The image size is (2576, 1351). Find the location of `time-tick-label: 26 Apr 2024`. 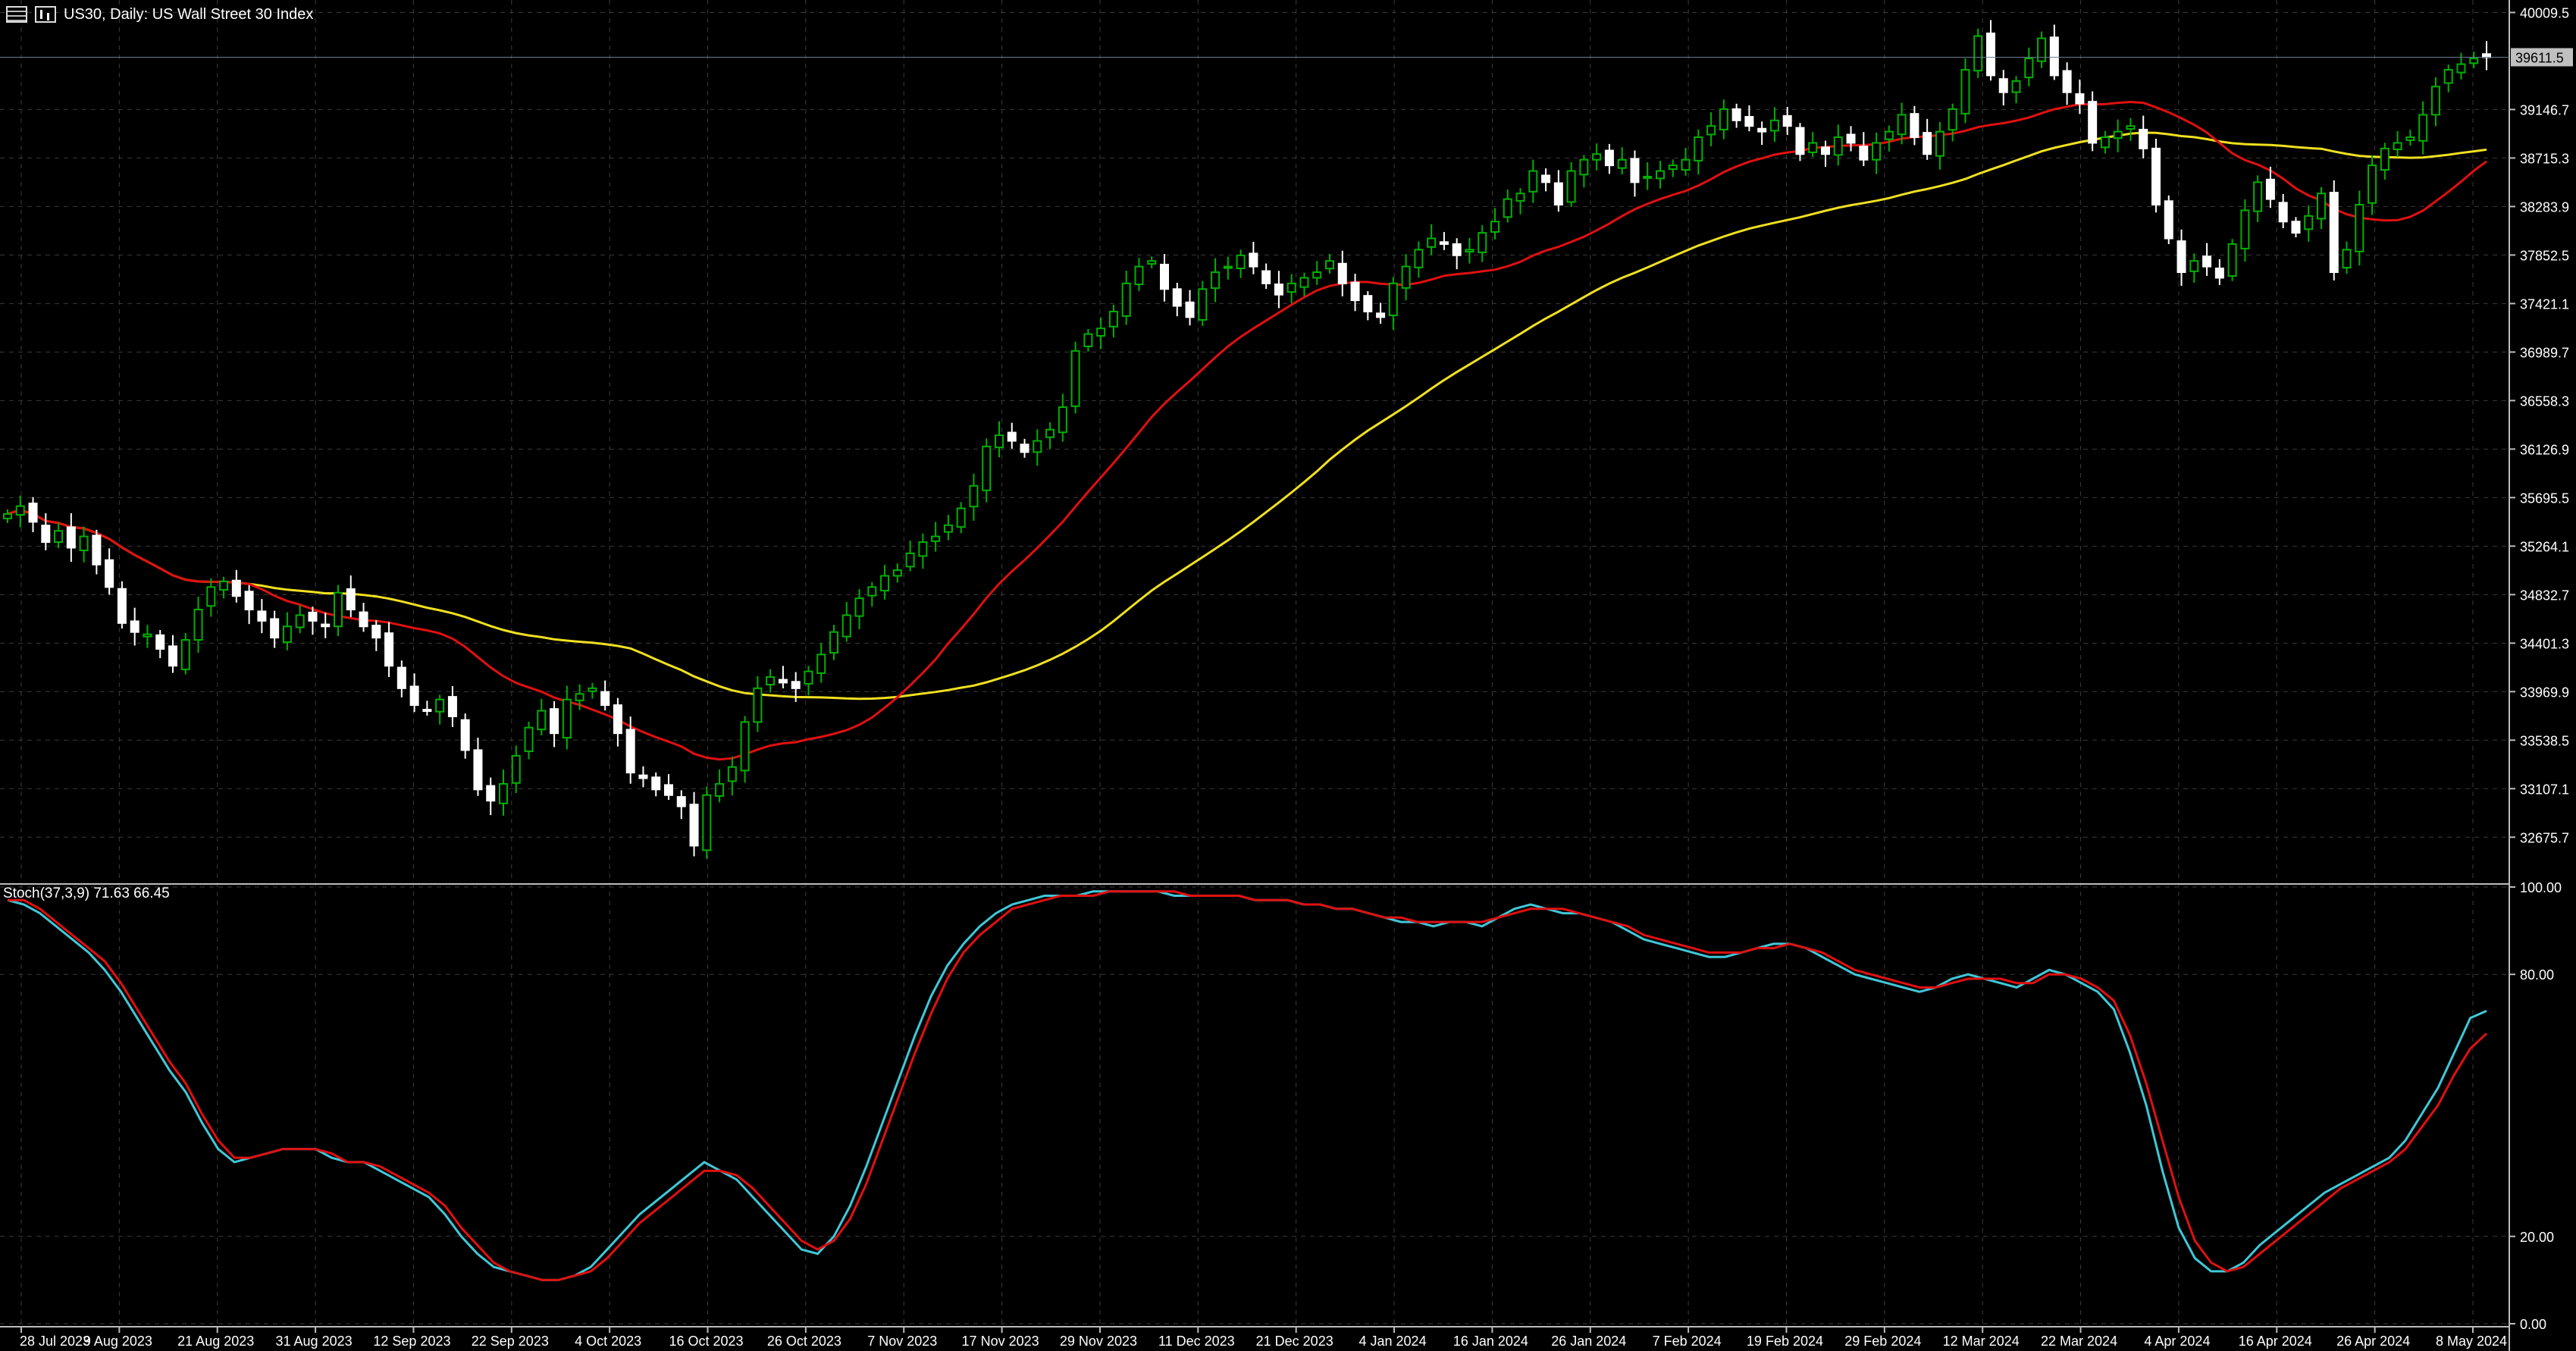

time-tick-label: 26 Apr 2024 is located at coordinates (2373, 1341).